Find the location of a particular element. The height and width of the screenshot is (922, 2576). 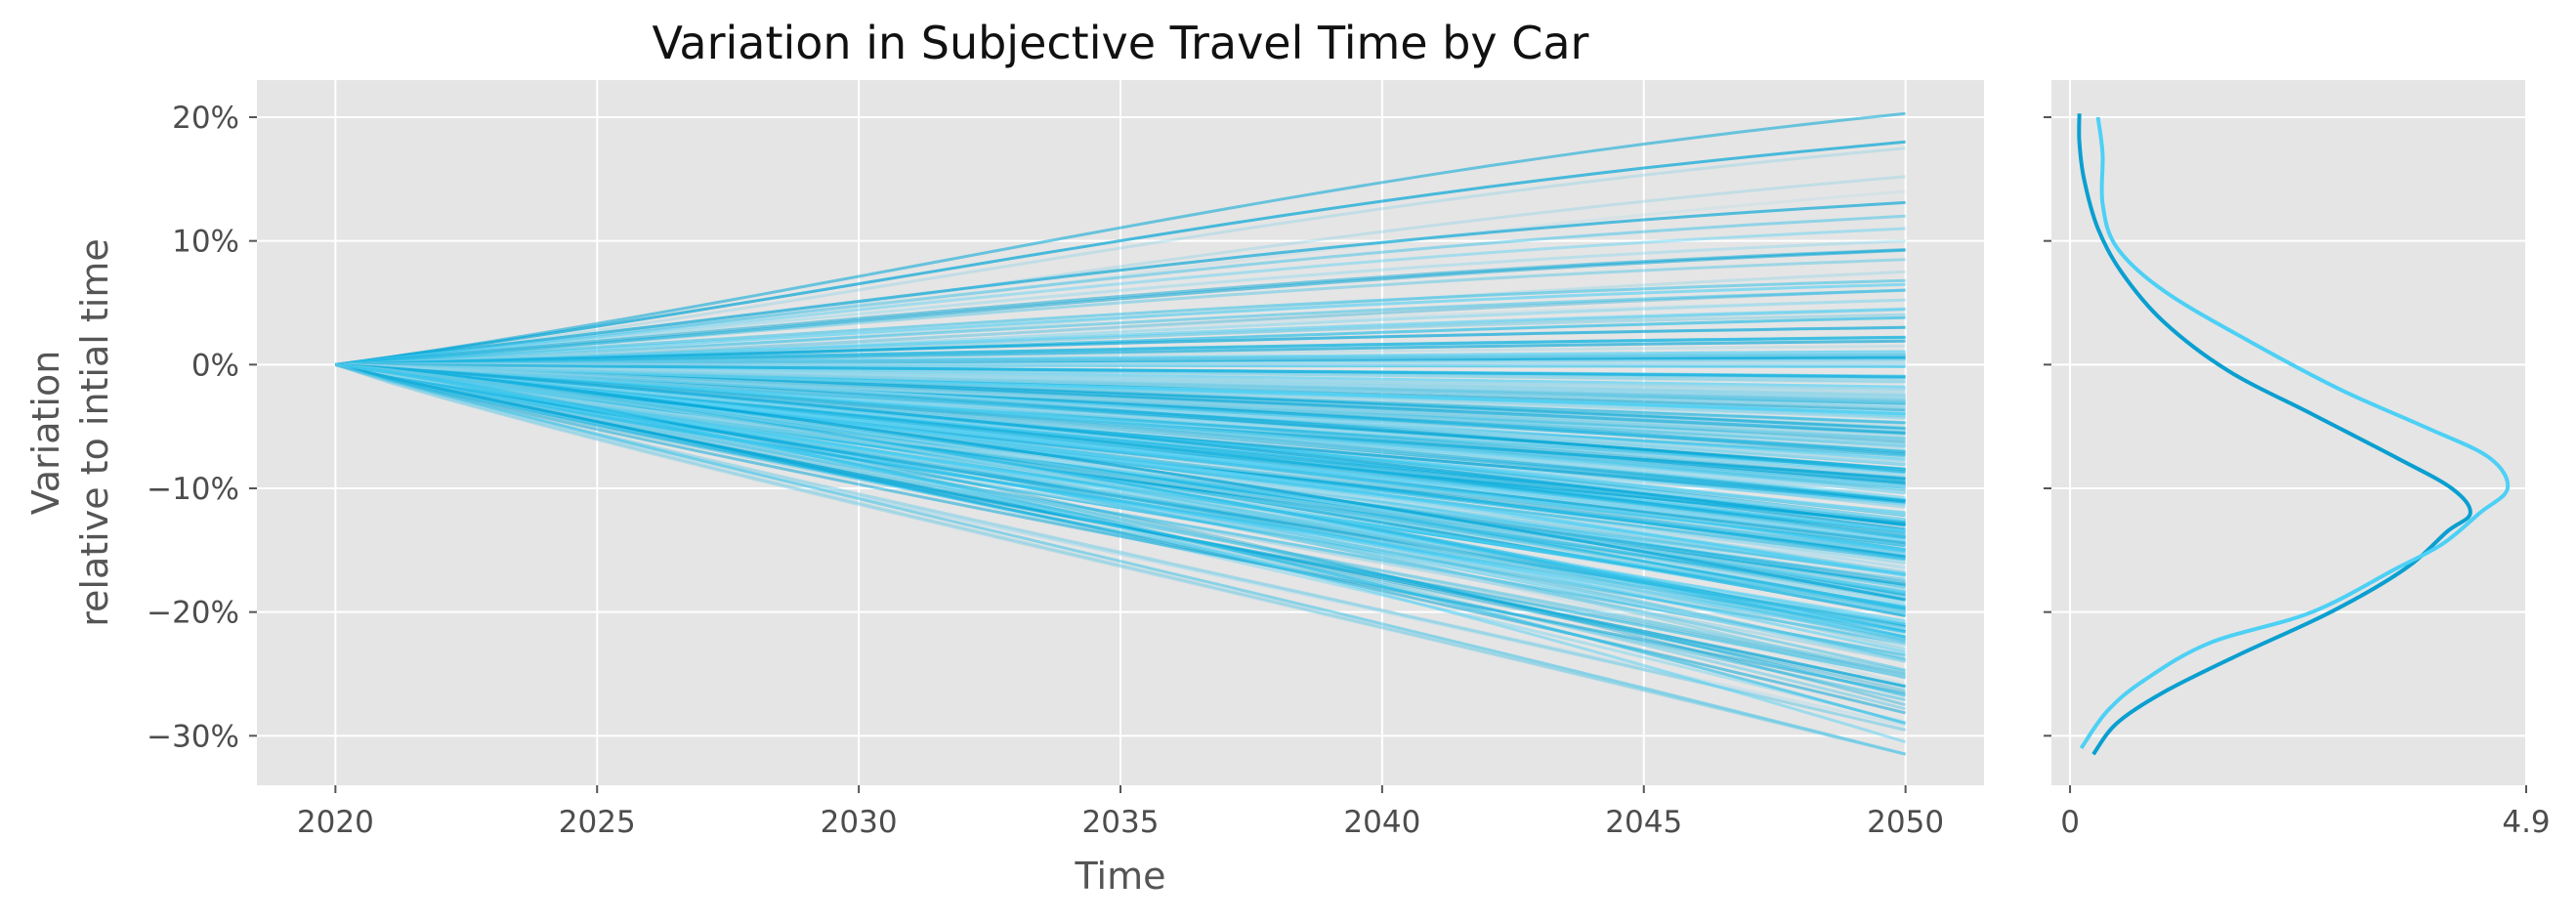

y-axis-label-line-1: Variation is located at coordinates (45, 433).